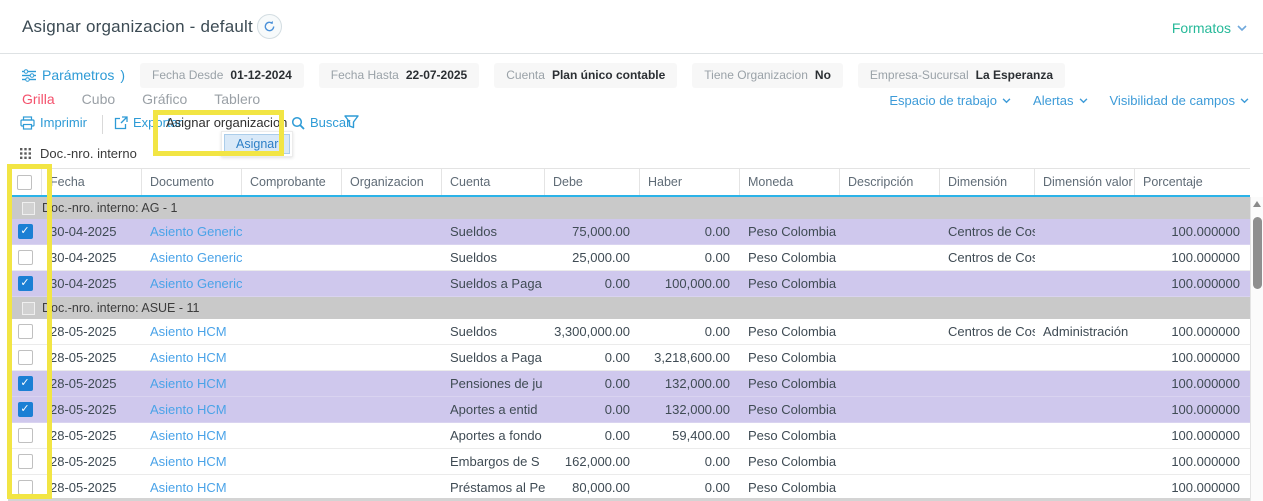  I want to click on tab-tablero: Tablero, so click(237, 99).